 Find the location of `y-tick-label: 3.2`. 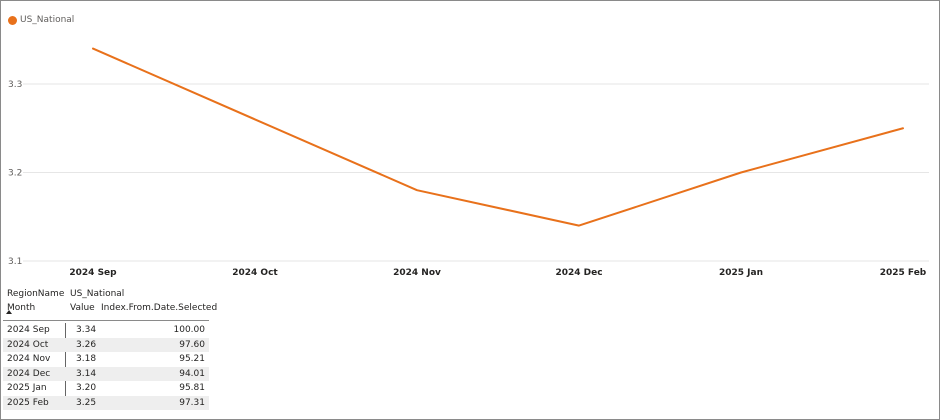

y-tick-label: 3.2 is located at coordinates (15, 174).